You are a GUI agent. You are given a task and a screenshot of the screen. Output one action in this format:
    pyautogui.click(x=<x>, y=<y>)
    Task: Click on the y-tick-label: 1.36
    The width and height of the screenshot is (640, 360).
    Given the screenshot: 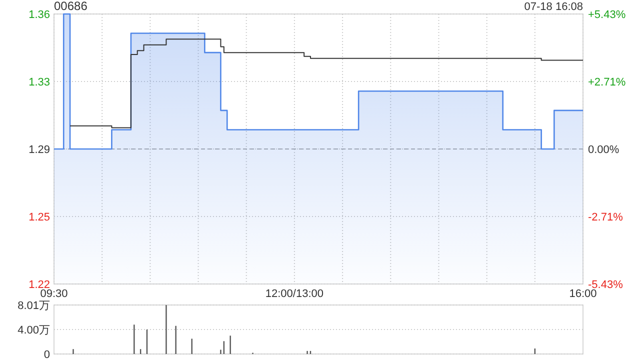 What is the action you would take?
    pyautogui.click(x=39, y=15)
    